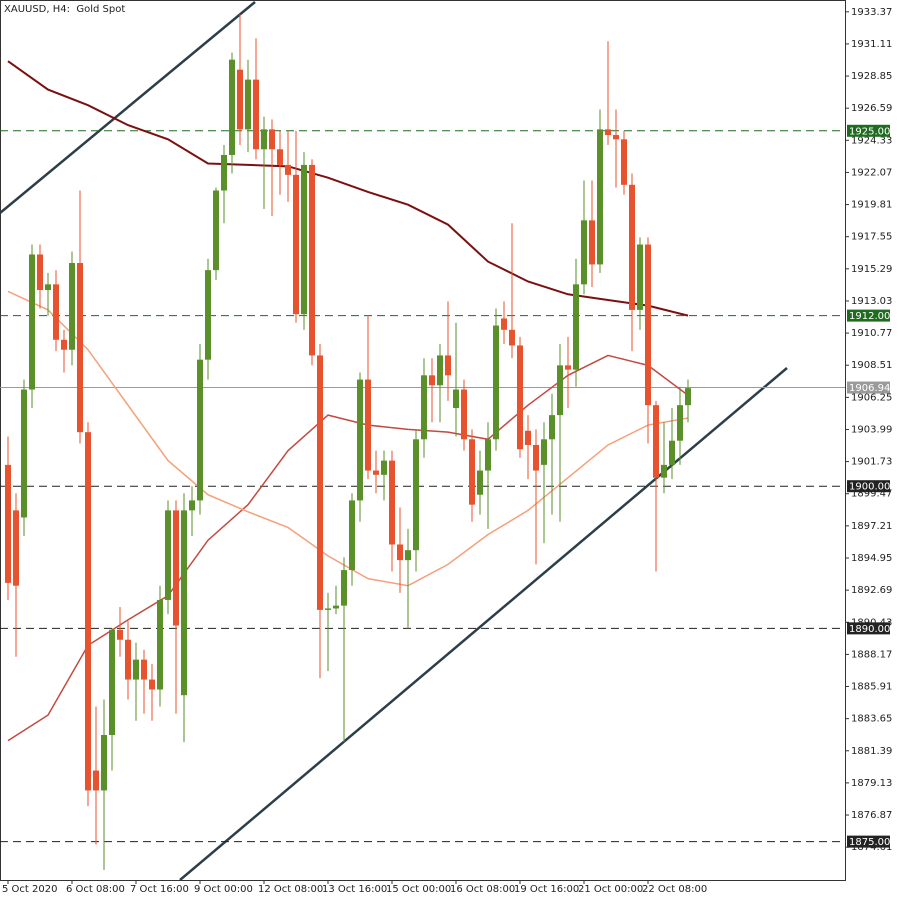 Image resolution: width=900 pixels, height=900 pixels. I want to click on y-tick-label: 1901.73, so click(871, 462).